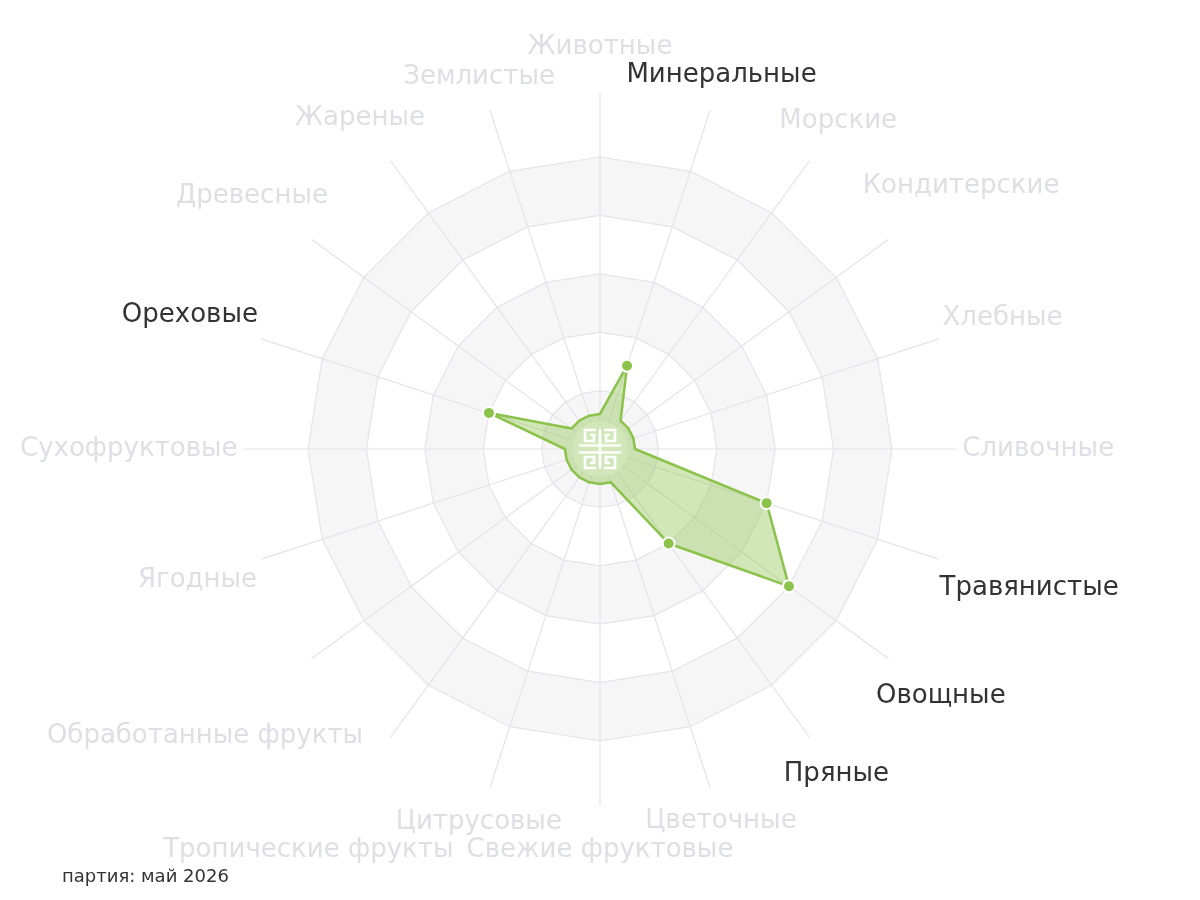 The height and width of the screenshot is (900, 1200). What do you see at coordinates (1028, 586) in the screenshot?
I see `spoke-label: Травянистые` at bounding box center [1028, 586].